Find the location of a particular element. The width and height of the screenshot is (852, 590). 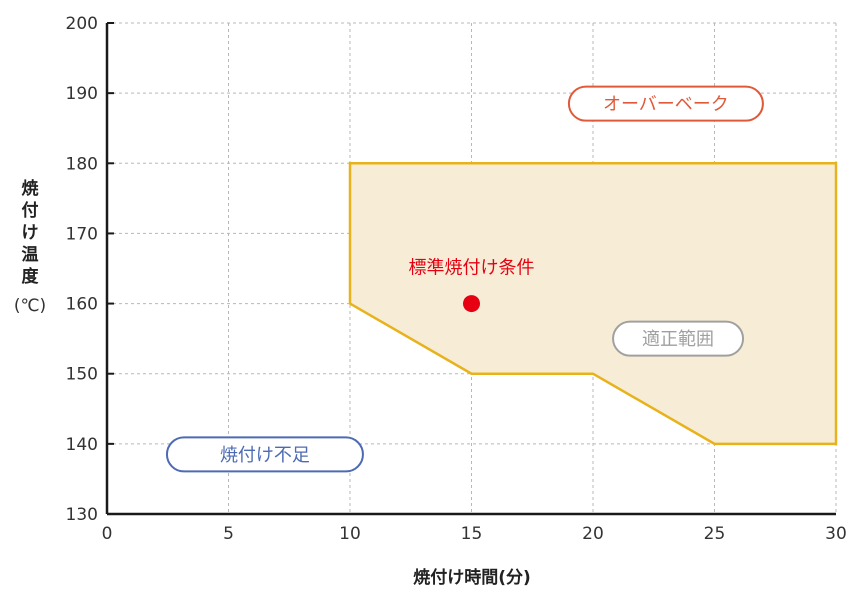

x-tick-label: 10 is located at coordinates (350, 534).